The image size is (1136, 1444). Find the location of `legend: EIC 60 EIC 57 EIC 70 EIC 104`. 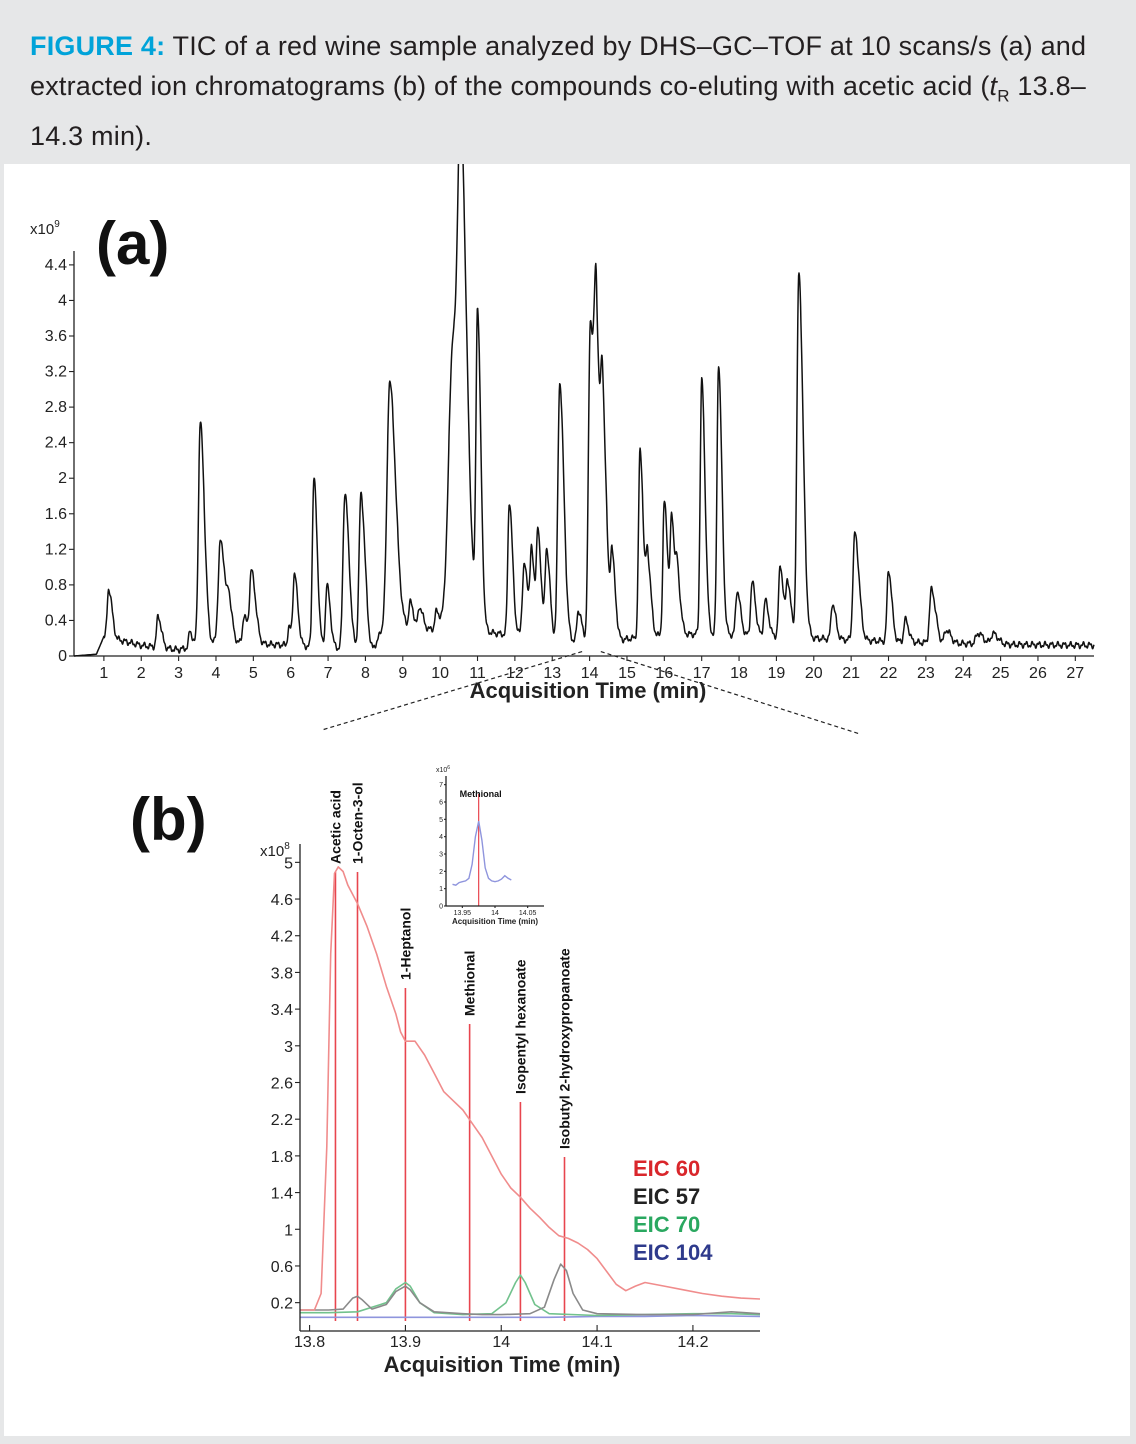

legend: EIC 60 EIC 57 EIC 70 EIC 104 is located at coordinates (673, 1210).